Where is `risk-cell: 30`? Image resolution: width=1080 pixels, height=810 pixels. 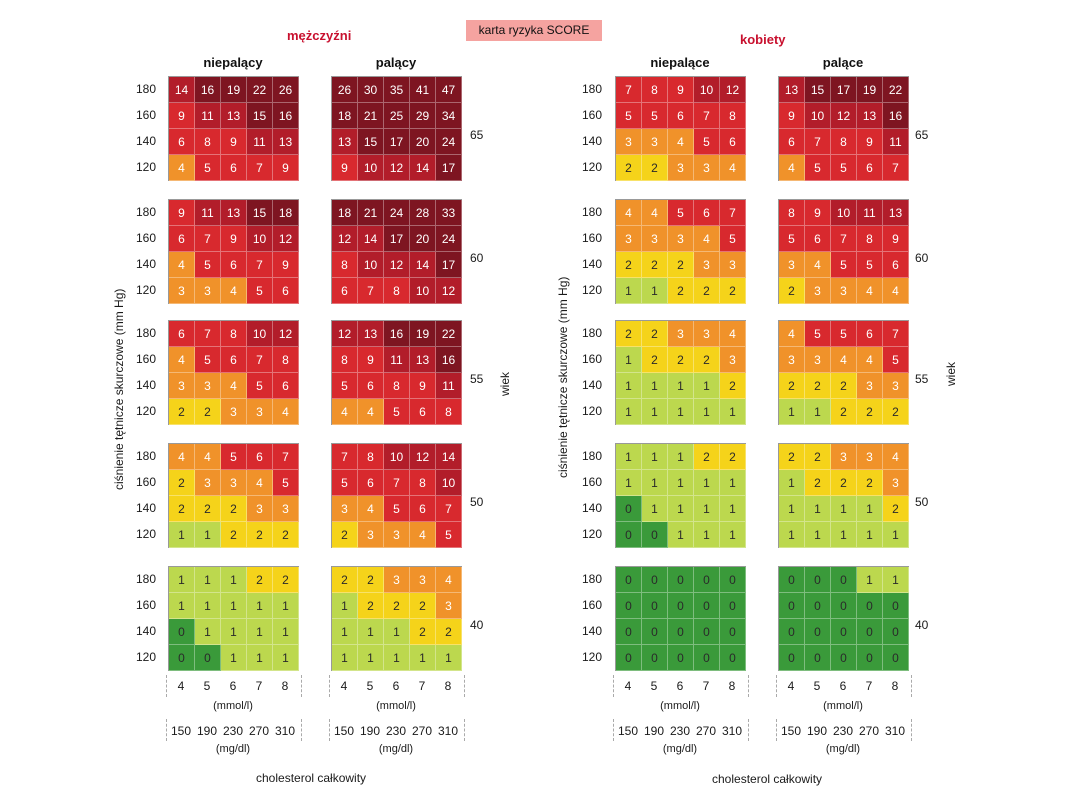
risk-cell: 30 is located at coordinates (371, 90).